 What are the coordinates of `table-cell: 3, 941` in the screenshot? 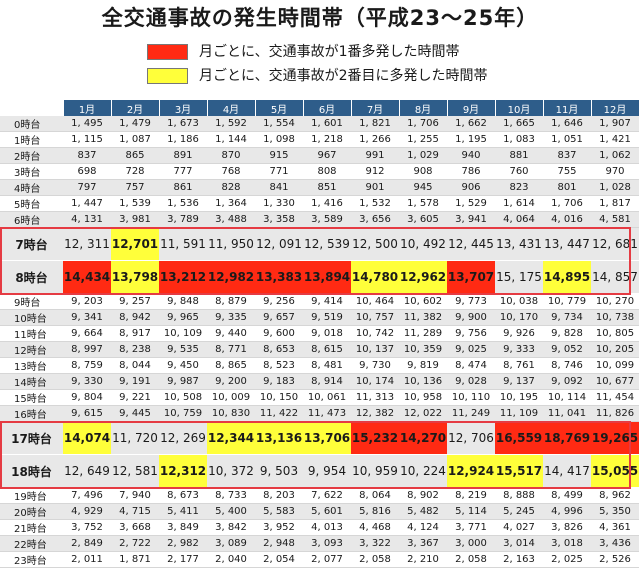 It's located at (471, 219).